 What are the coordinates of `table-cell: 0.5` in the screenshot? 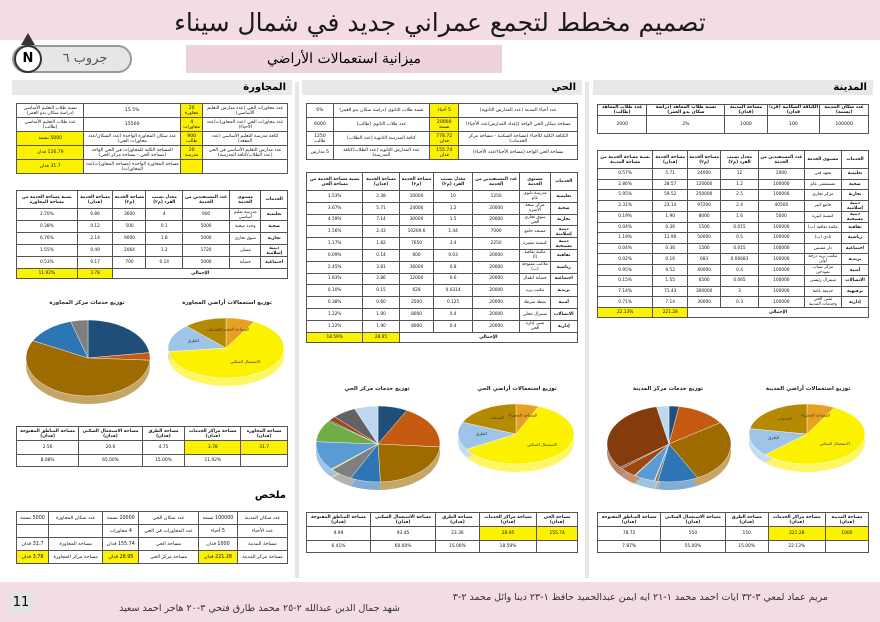 It's located at (739, 238).